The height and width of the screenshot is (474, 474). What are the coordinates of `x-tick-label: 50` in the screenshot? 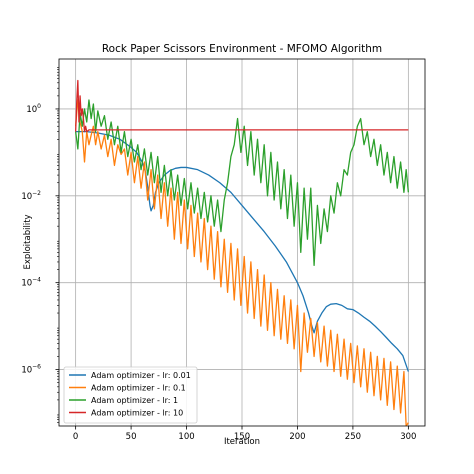 It's located at (131, 437).